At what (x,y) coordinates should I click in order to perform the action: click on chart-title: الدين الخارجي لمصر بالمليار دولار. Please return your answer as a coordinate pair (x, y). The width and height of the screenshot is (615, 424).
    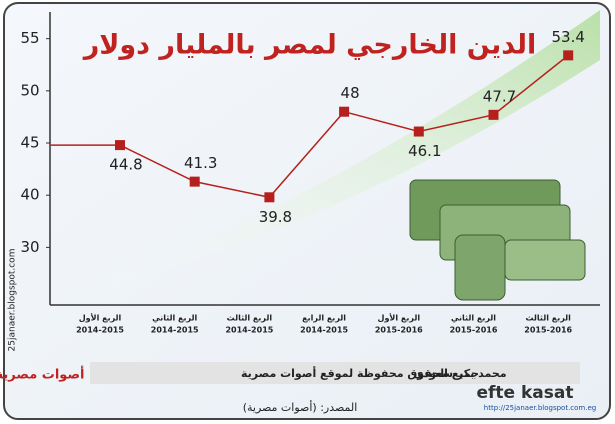
    Looking at the image, I should click on (309, 45).